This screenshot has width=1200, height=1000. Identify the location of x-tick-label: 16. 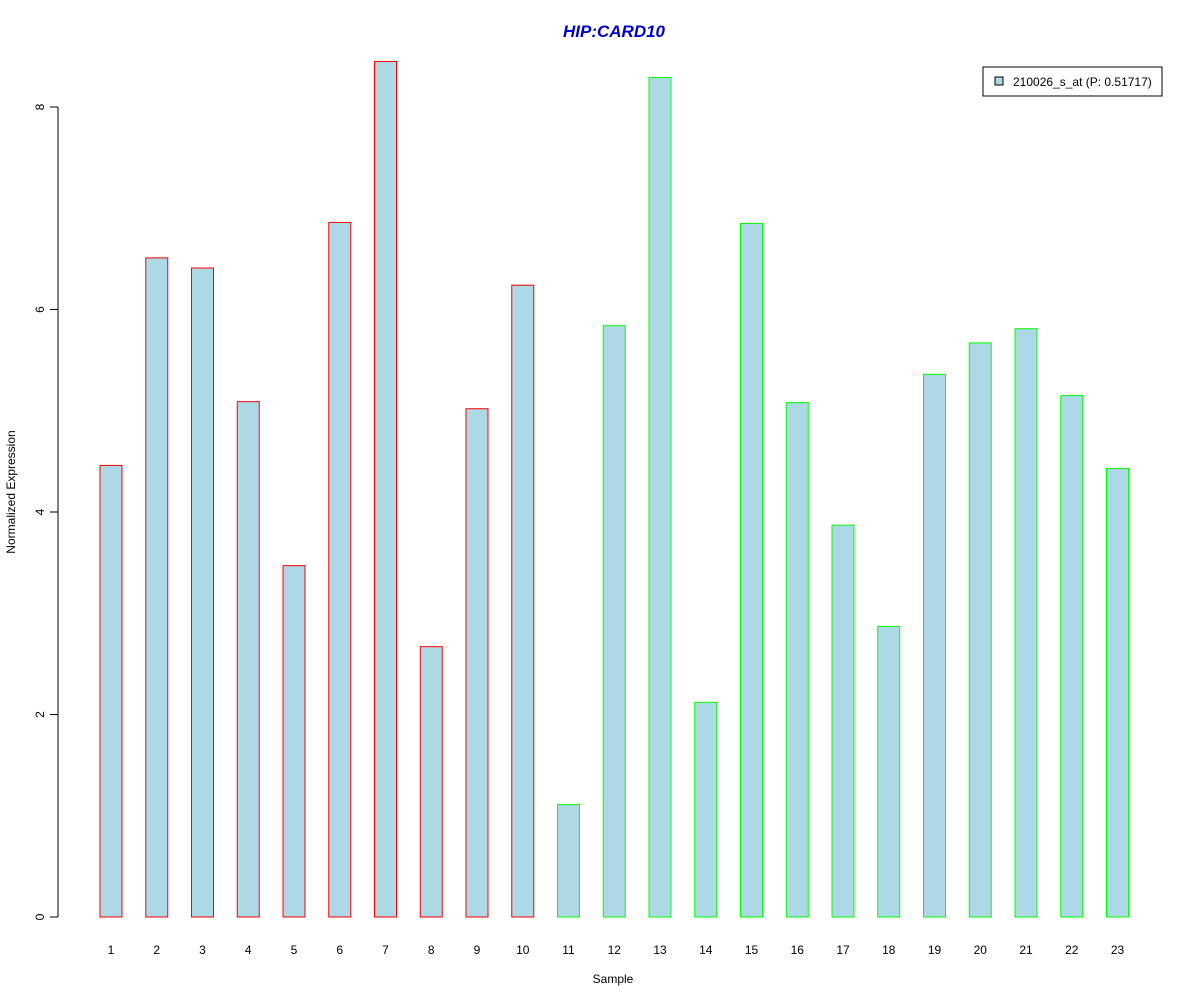
(798, 950).